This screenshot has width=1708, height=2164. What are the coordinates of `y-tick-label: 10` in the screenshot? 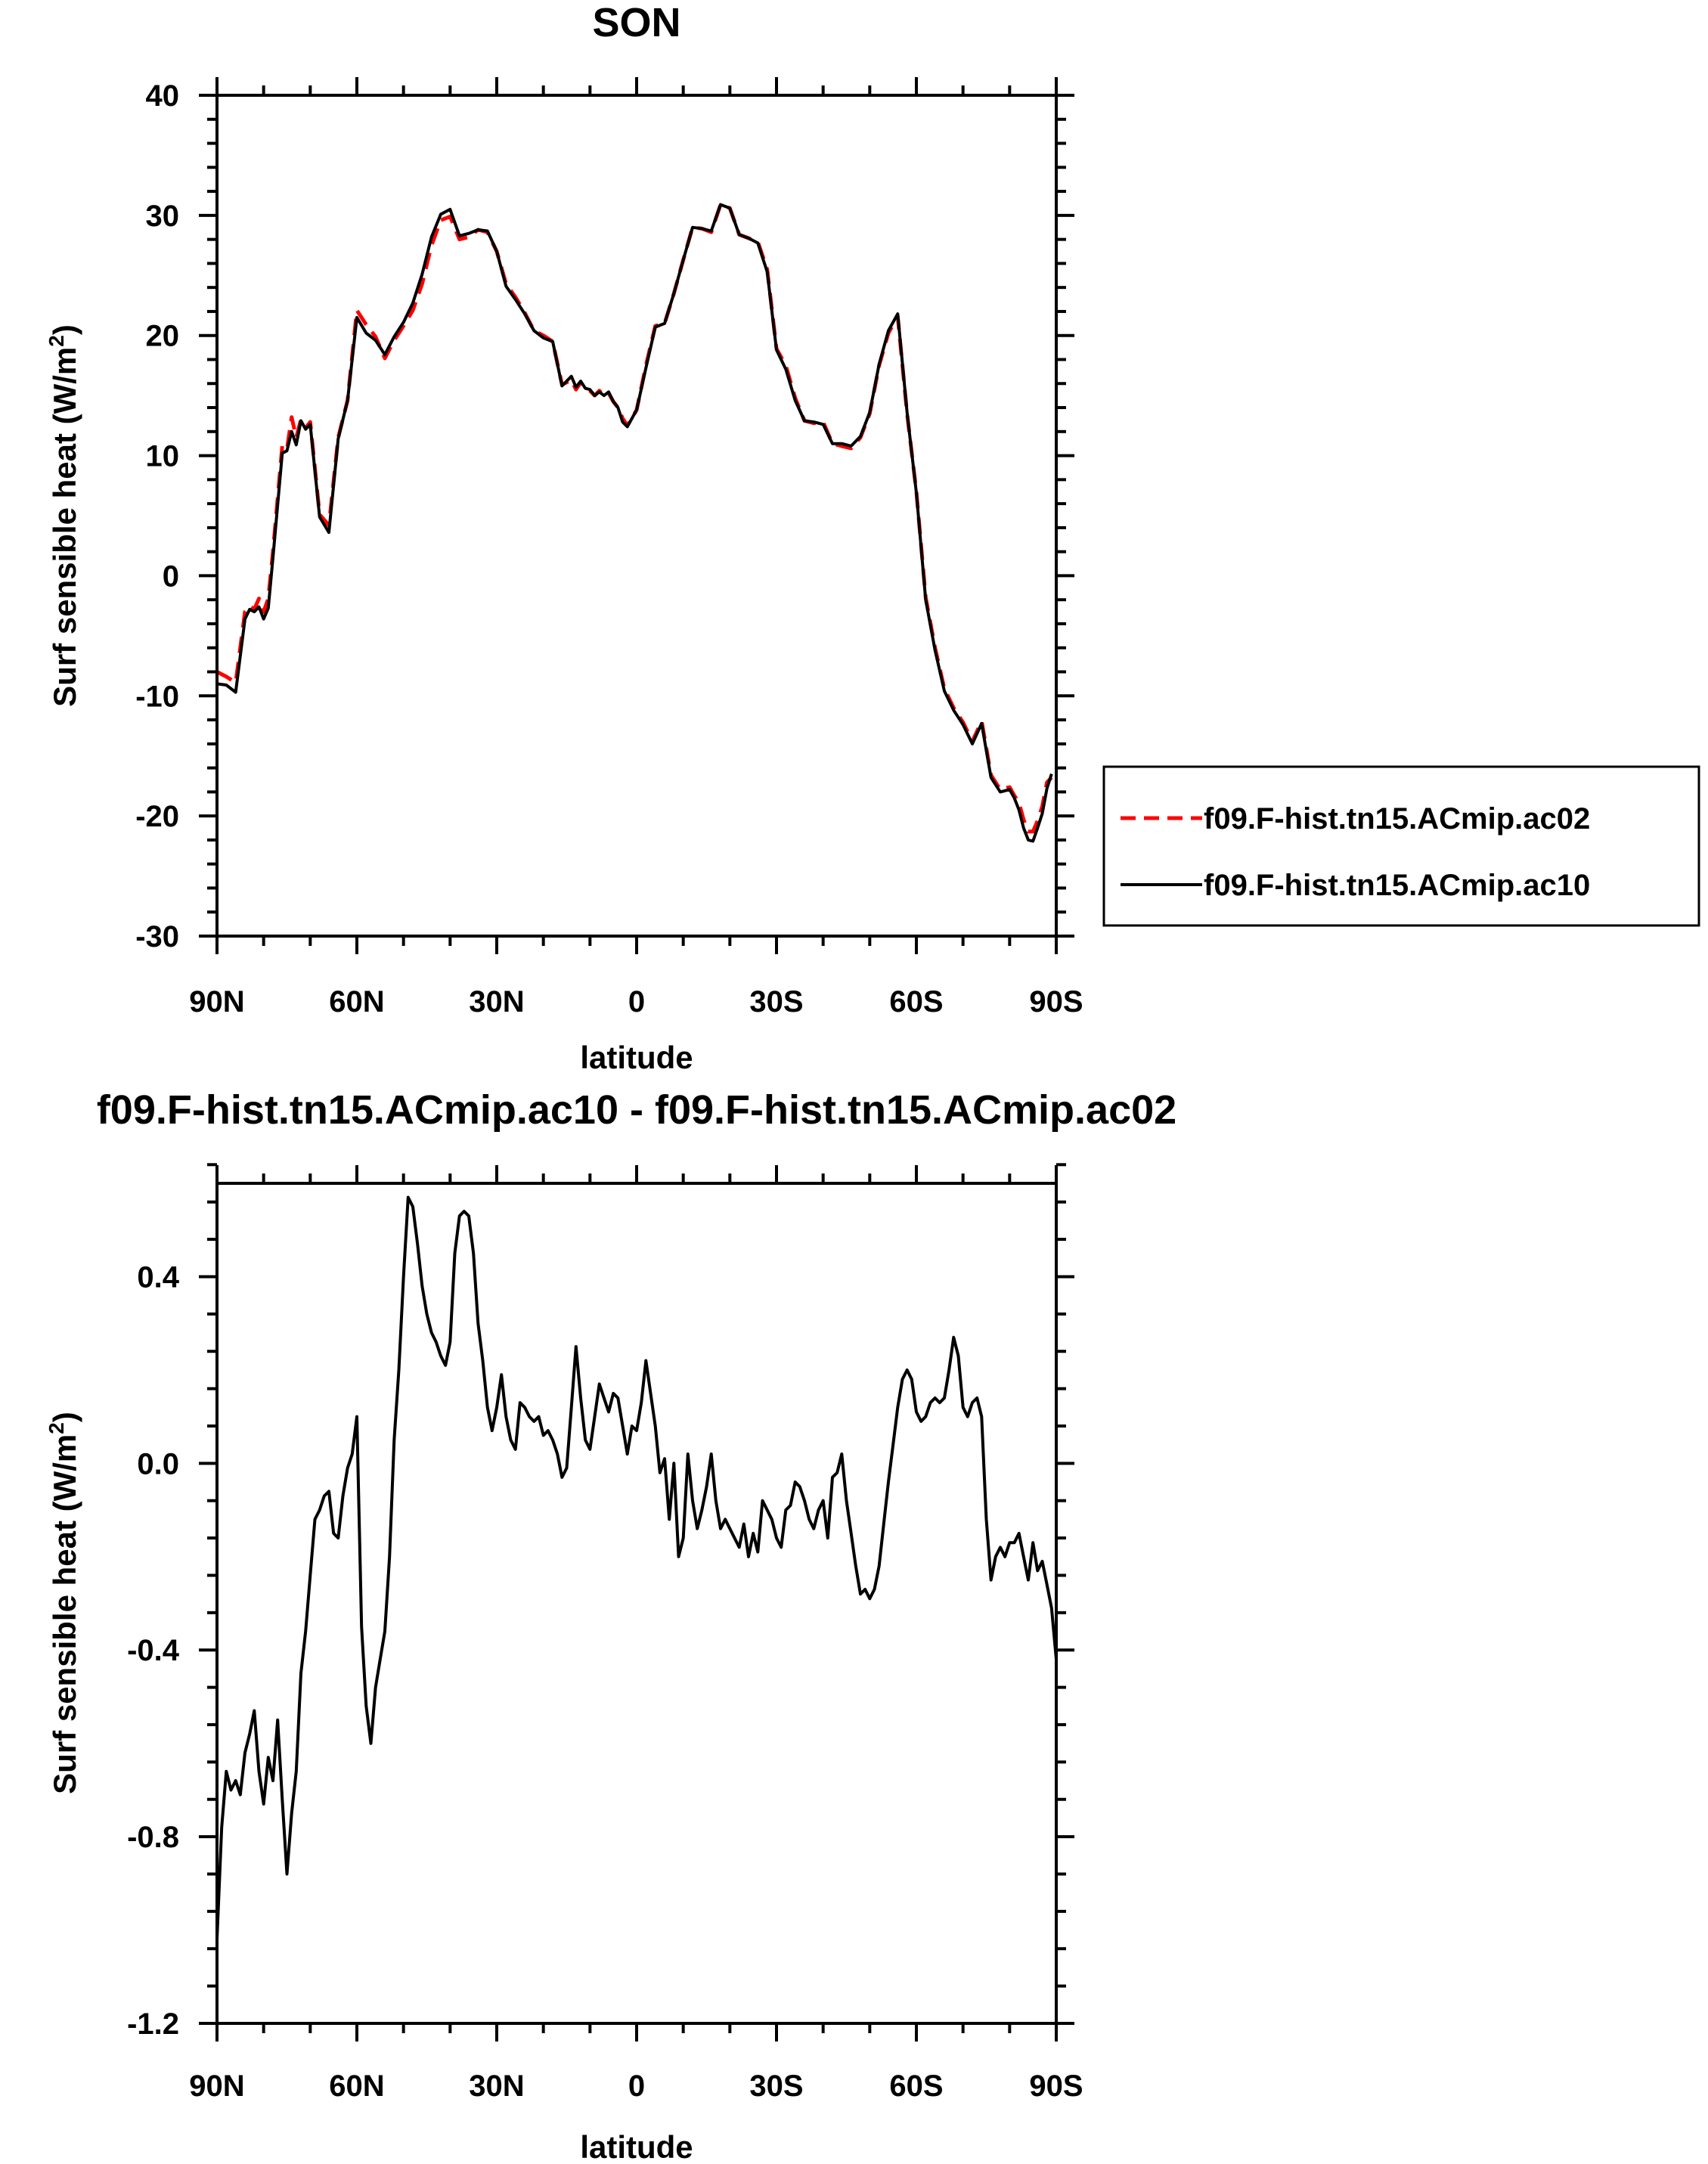 It's located at (163, 456).